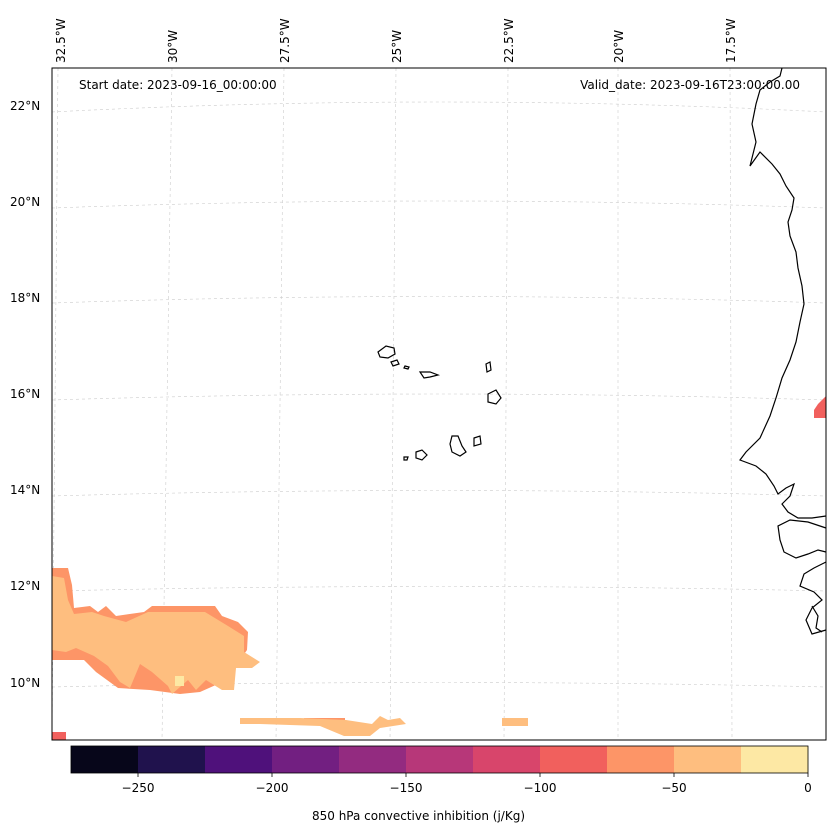 This screenshot has height=840, width=837. I want to click on african-coastline, so click(783, 293).